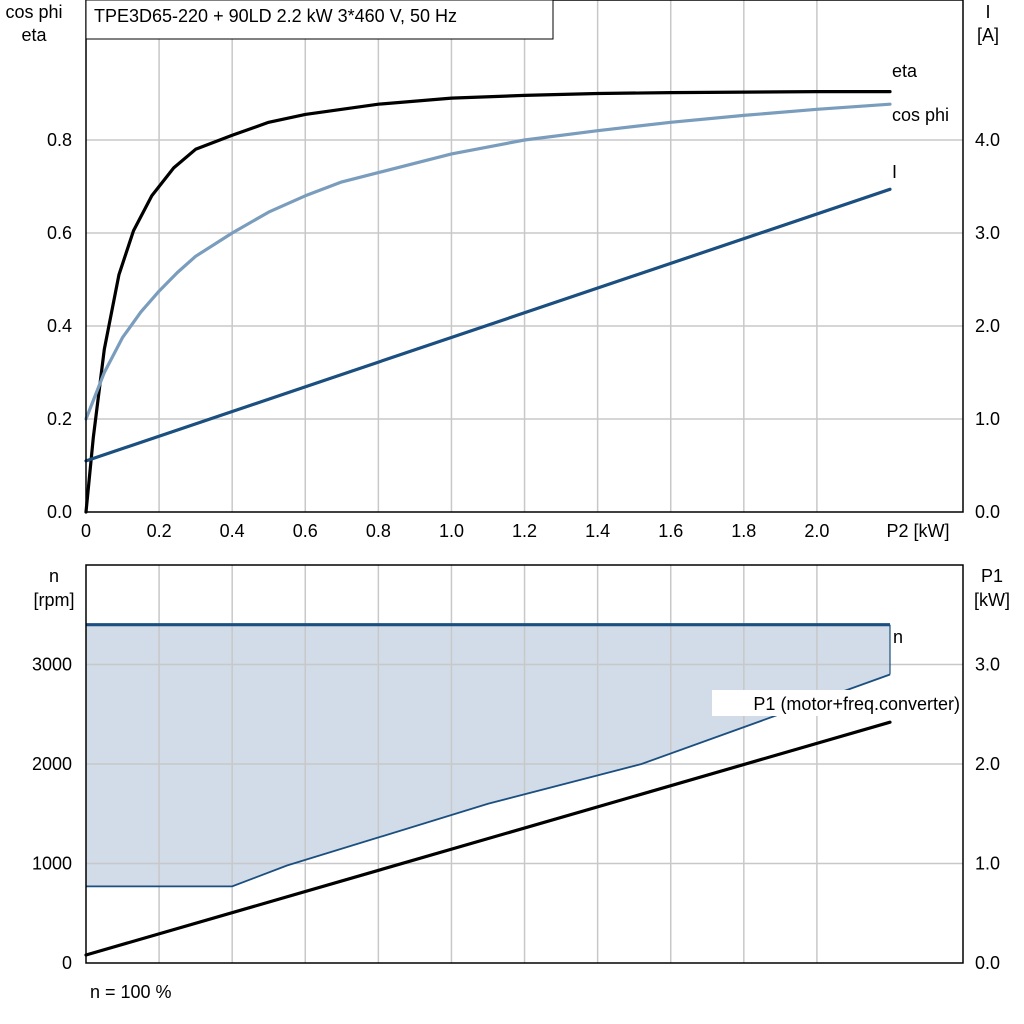 The height and width of the screenshot is (1024, 1024). Describe the element at coordinates (987, 419) in the screenshot. I see `upper-right-tick-label: 1.0` at that location.